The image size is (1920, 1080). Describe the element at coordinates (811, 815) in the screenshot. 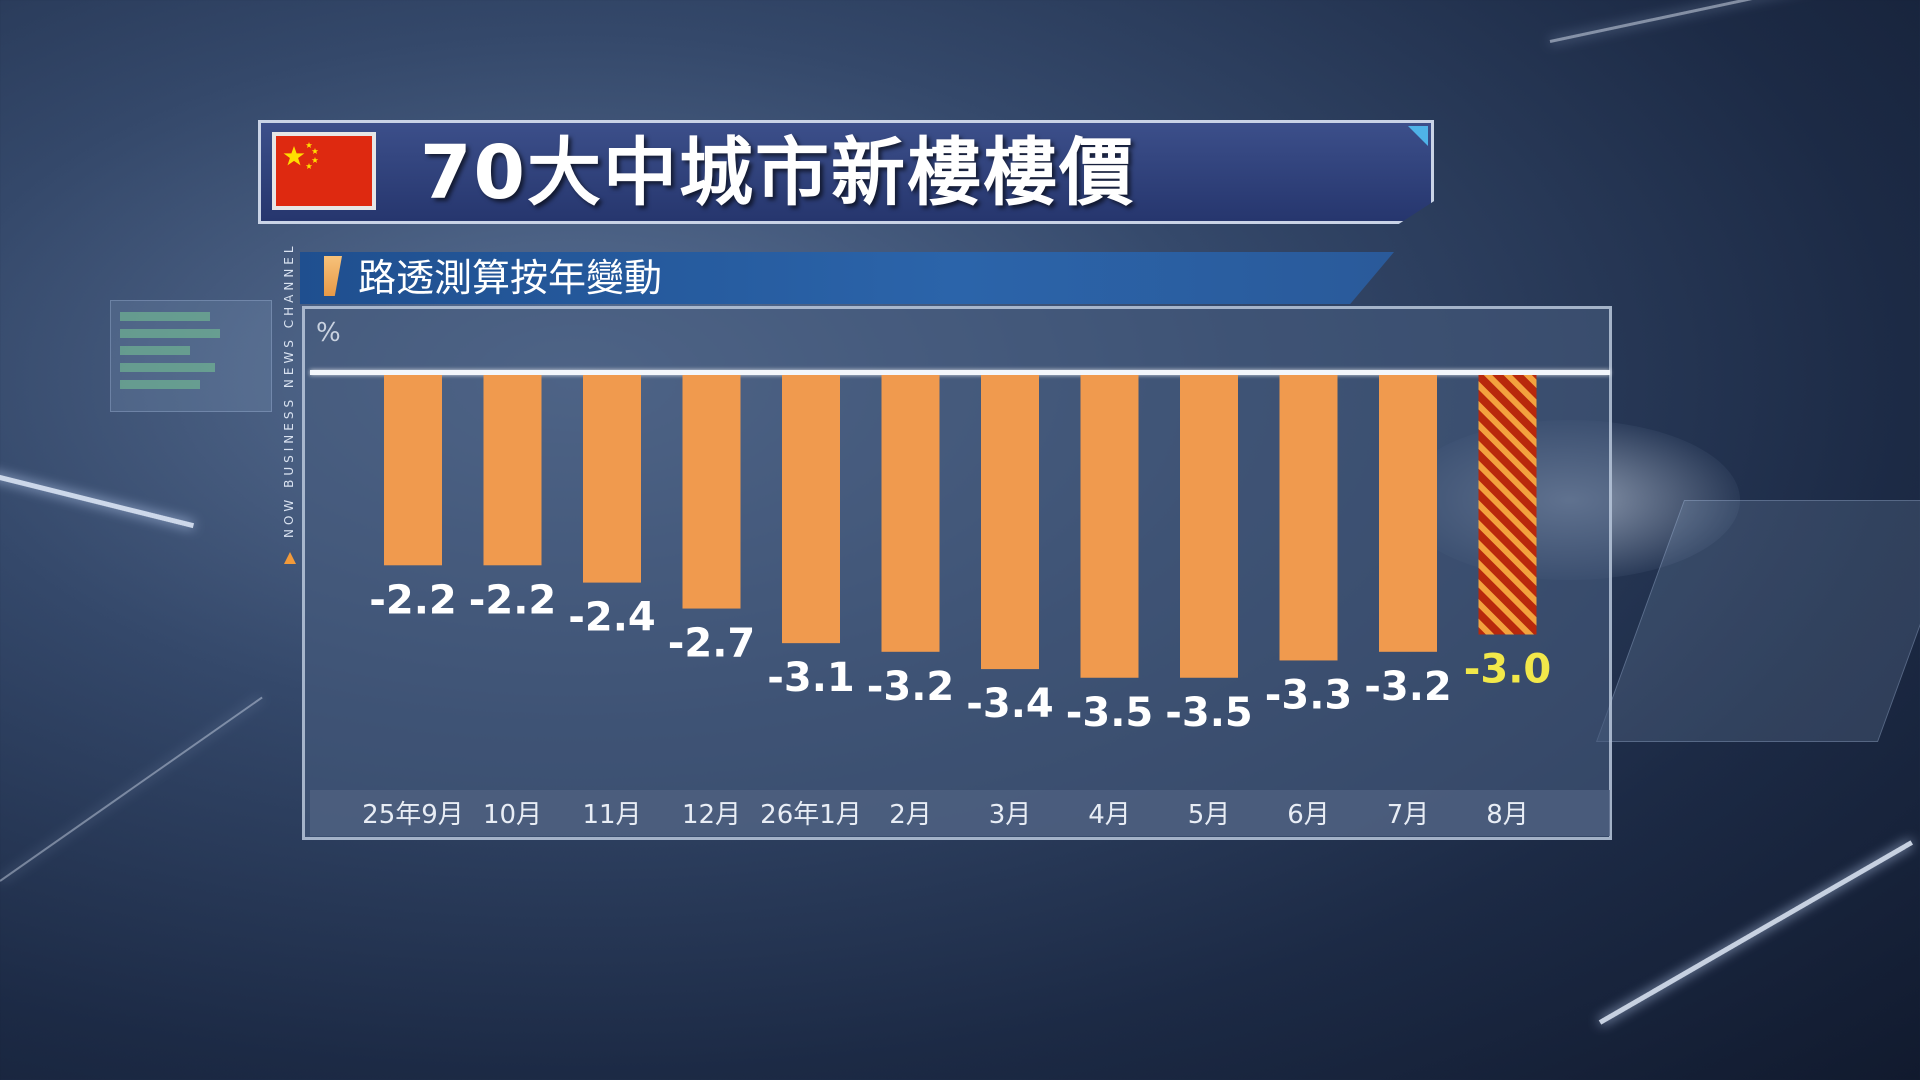

I see `x-tick-label: 26年1月` at that location.